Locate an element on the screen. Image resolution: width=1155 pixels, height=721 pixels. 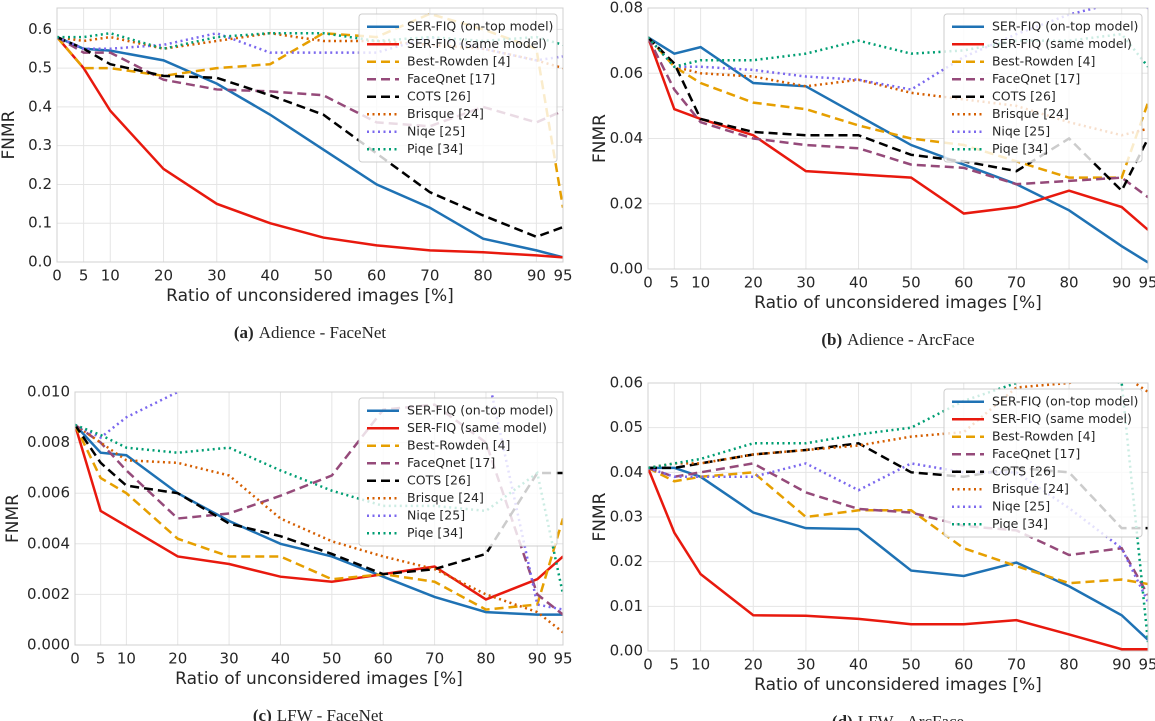
caption-label: (a) is located at coordinates (244, 332).